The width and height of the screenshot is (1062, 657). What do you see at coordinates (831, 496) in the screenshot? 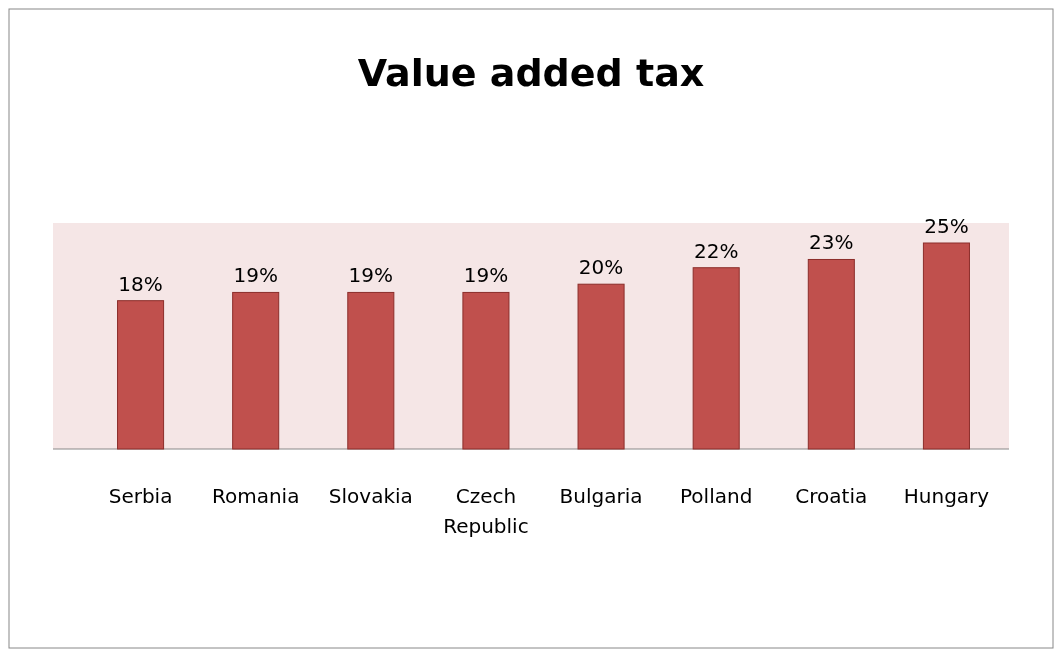
I see `x-tick-label: Croatia` at bounding box center [831, 496].